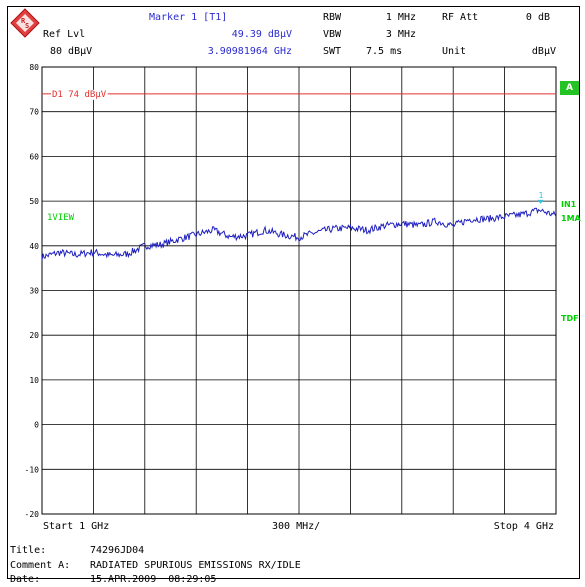 The height and width of the screenshot is (587, 585). What do you see at coordinates (71, 51) in the screenshot?
I see `ref-lvl-value: 80 dBµV` at bounding box center [71, 51].